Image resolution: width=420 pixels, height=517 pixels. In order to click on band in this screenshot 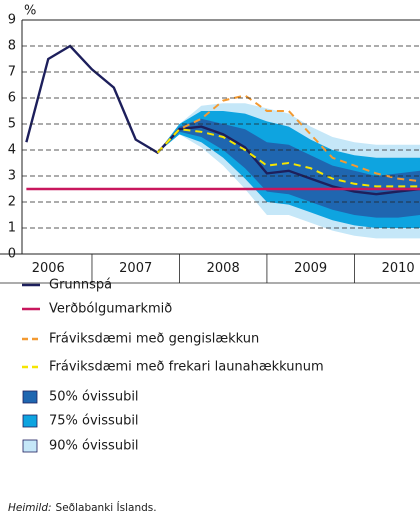, I will do `click(288, 168)`.